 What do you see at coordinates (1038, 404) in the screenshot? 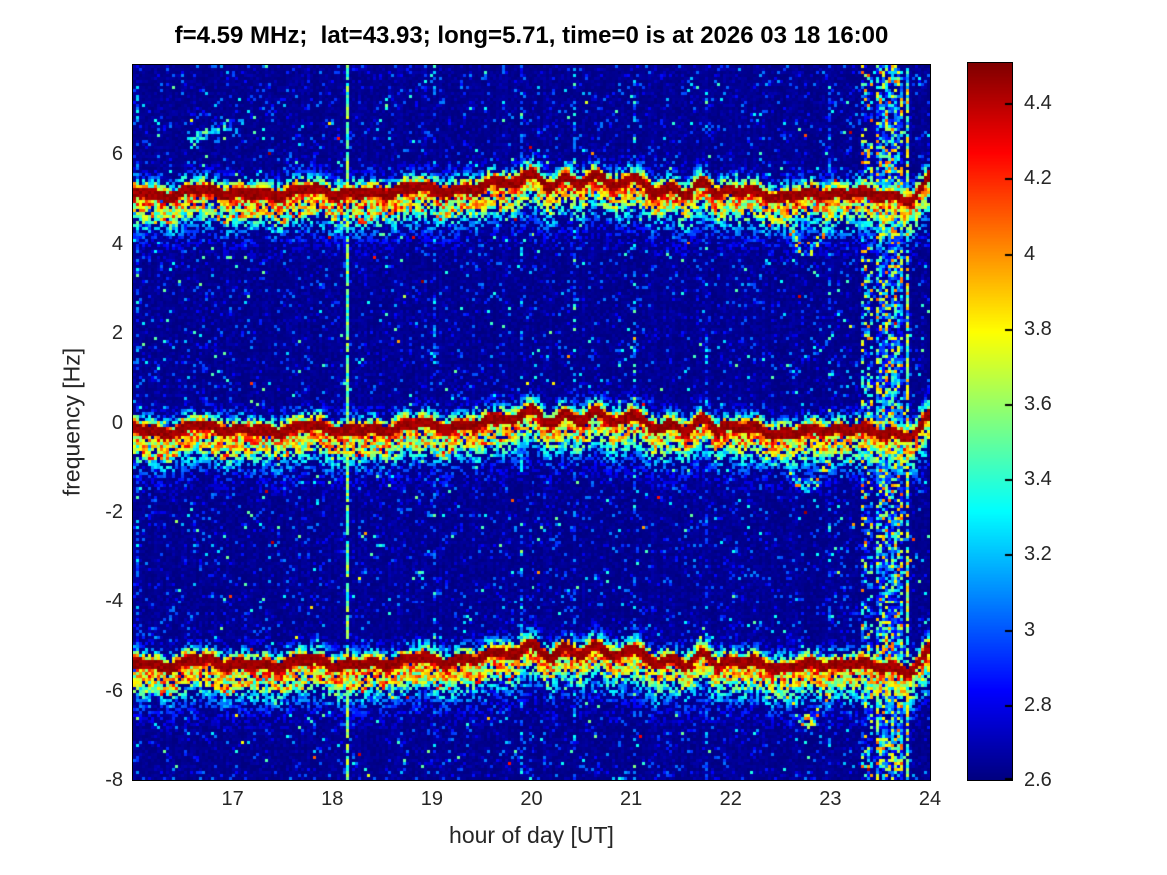
I see `colorbar-tick-label: 3.6` at bounding box center [1038, 404].